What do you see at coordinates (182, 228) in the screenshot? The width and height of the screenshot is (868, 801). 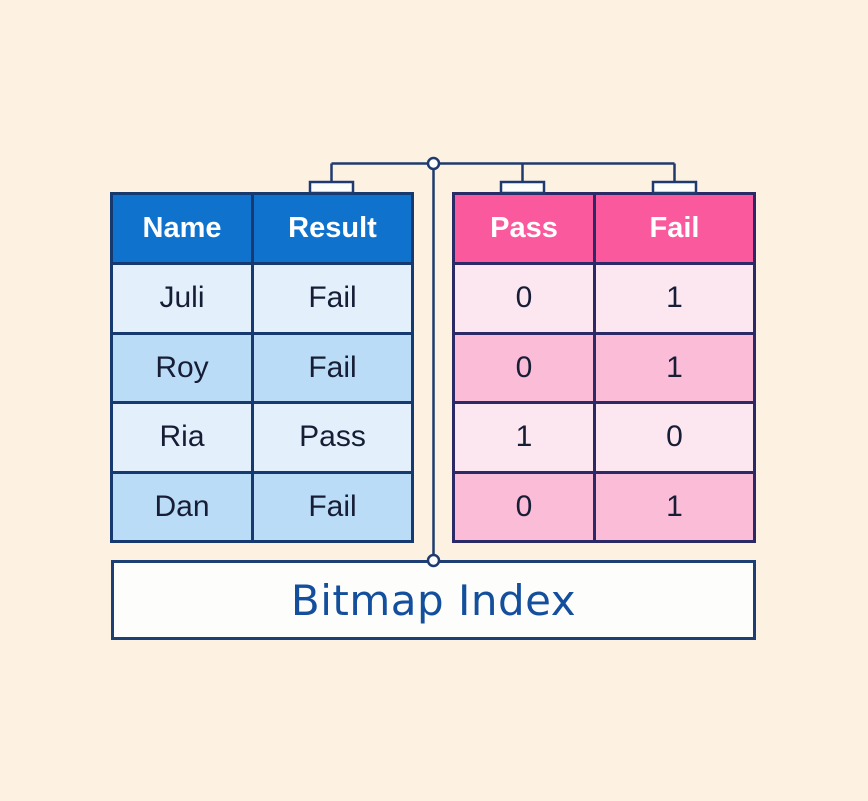 I see `source-table-header-name: Name` at bounding box center [182, 228].